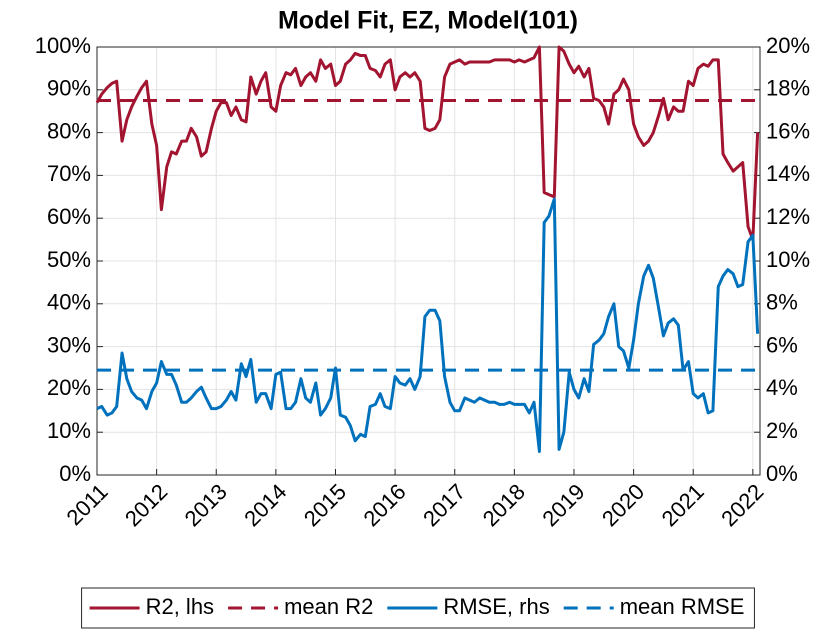  I want to click on y2-tick-label: 16%, so click(788, 130).